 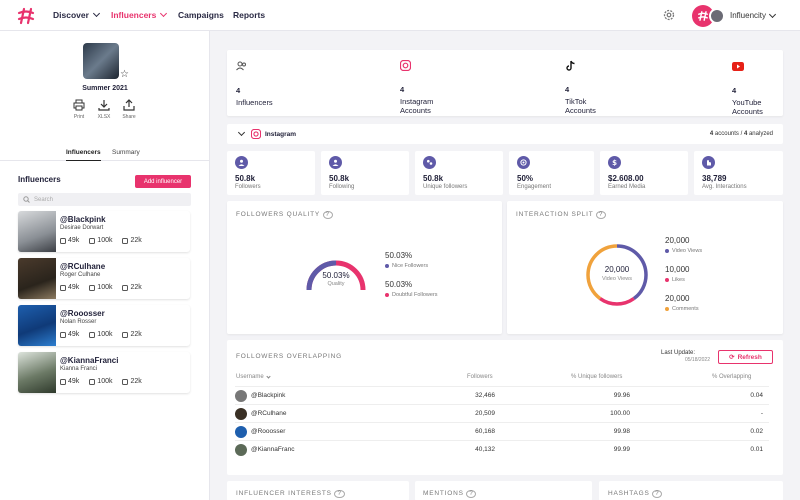 I want to click on add-influencer-button: Add influencer, so click(x=163, y=181).